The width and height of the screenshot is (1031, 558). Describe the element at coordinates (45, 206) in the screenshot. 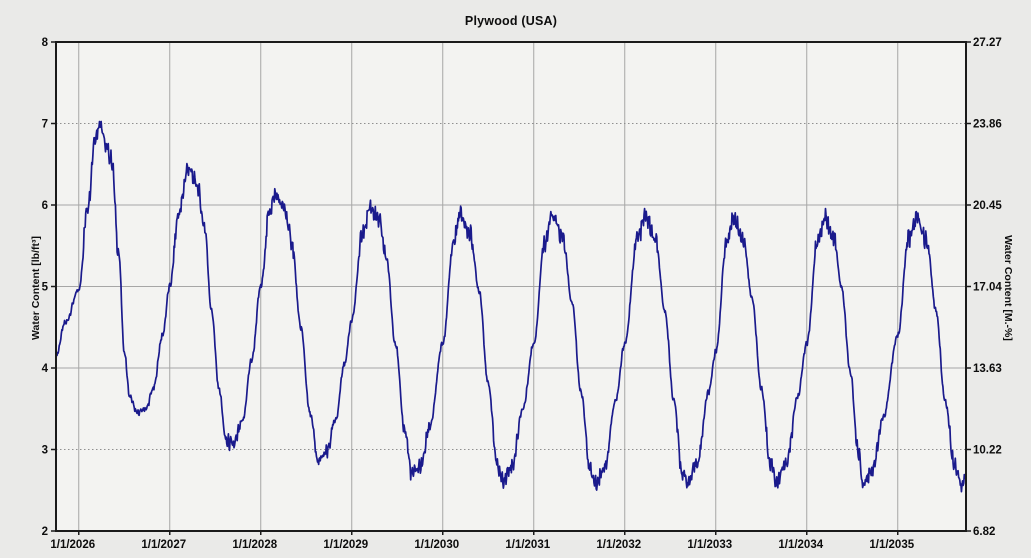

I see `left-tick-label: 6` at that location.